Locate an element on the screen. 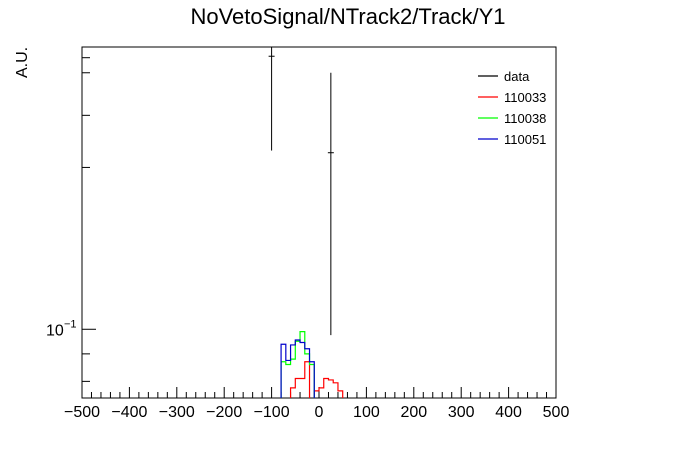  legend-label-110051: 110051 is located at coordinates (525, 139).